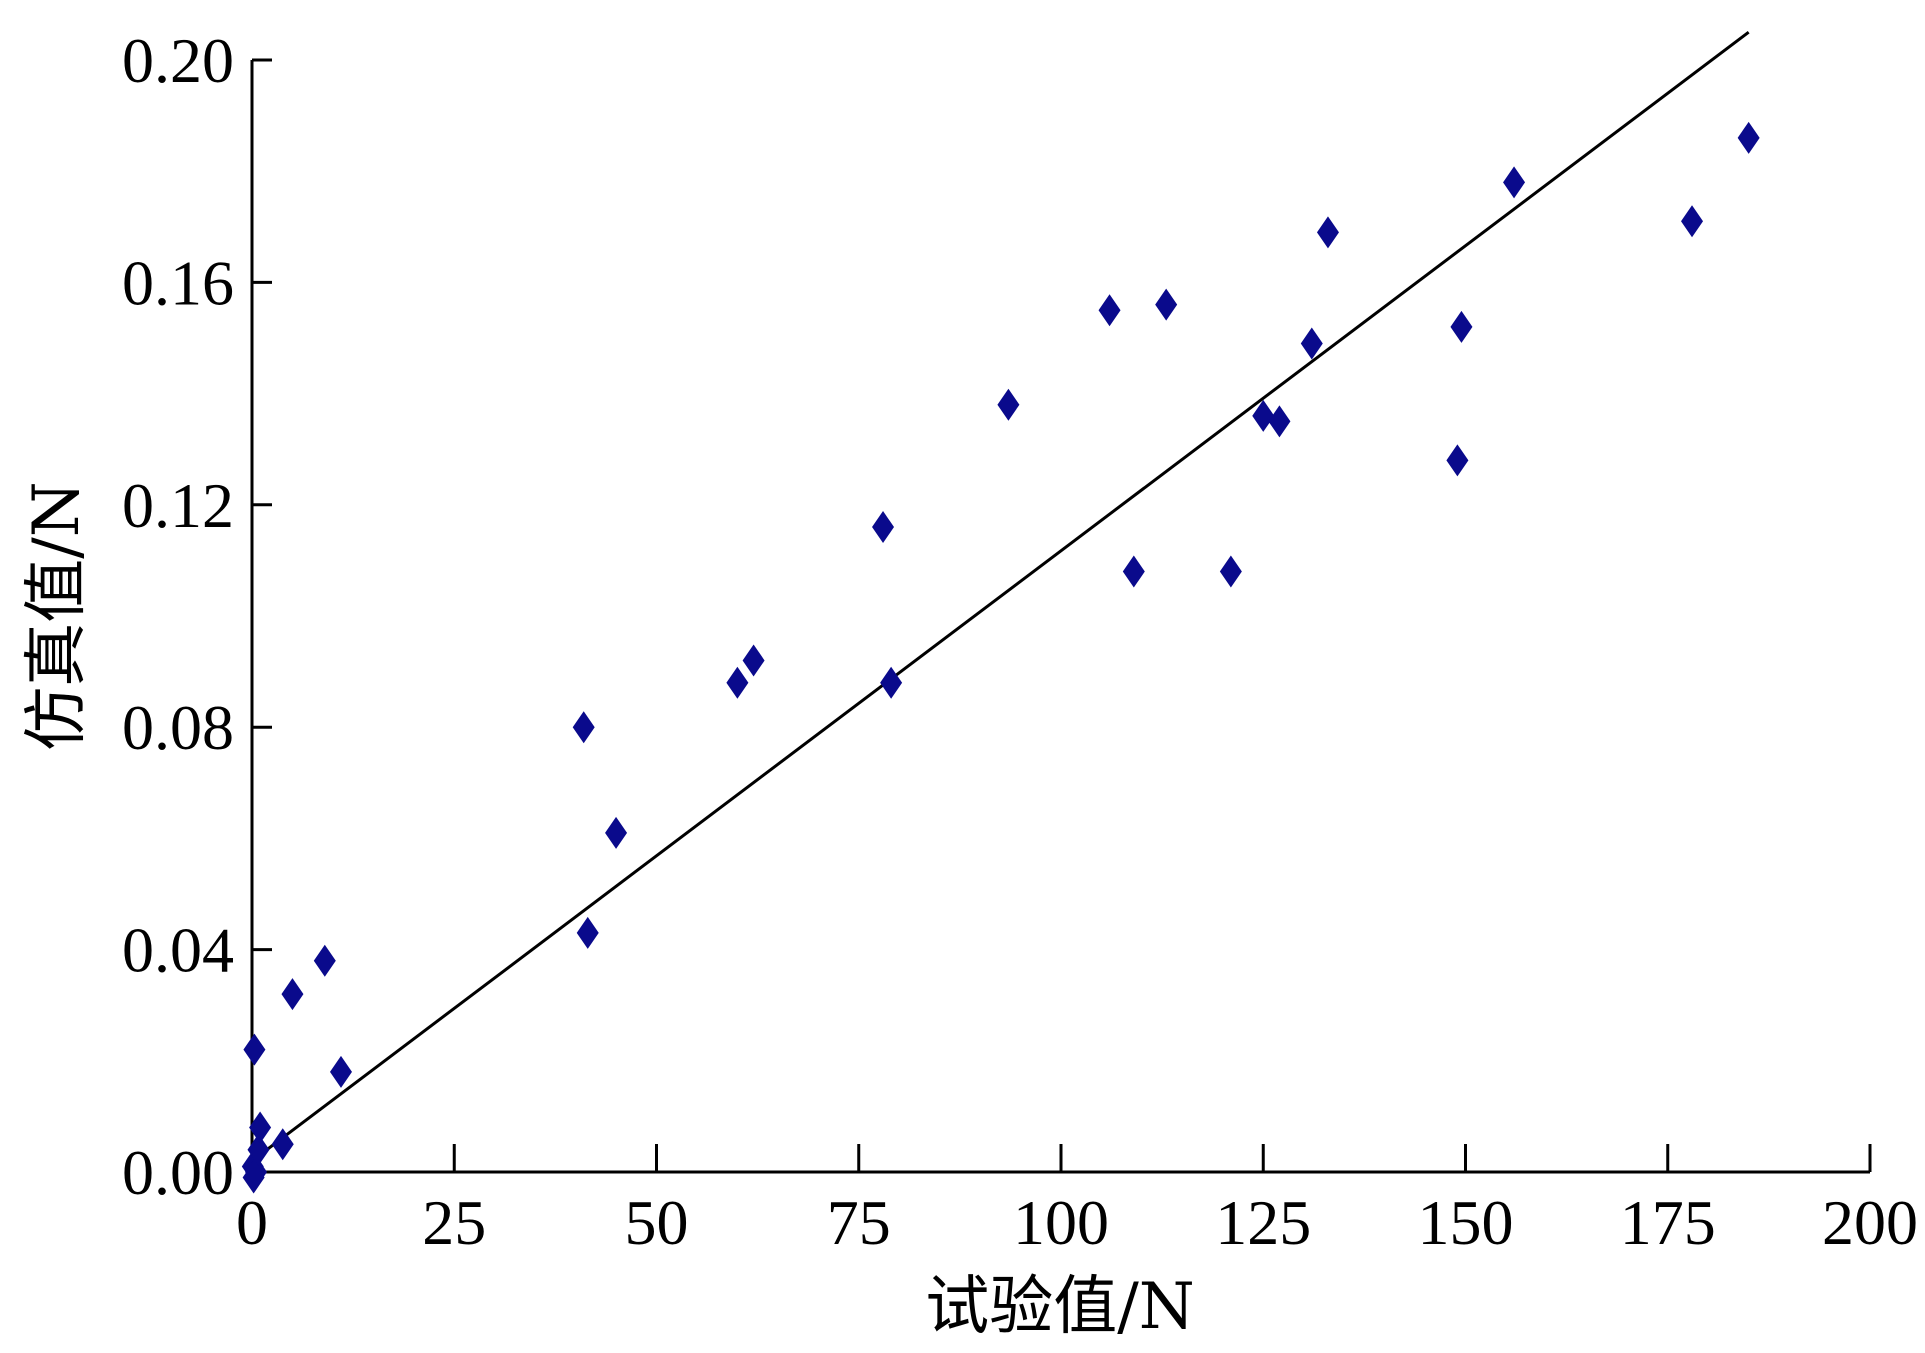 Image resolution: width=1925 pixels, height=1353 pixels. Describe the element at coordinates (197, 616) in the screenshot. I see `y-ticks: 0.00 0.04 0.08 0.12 0.16 0.20` at that location.